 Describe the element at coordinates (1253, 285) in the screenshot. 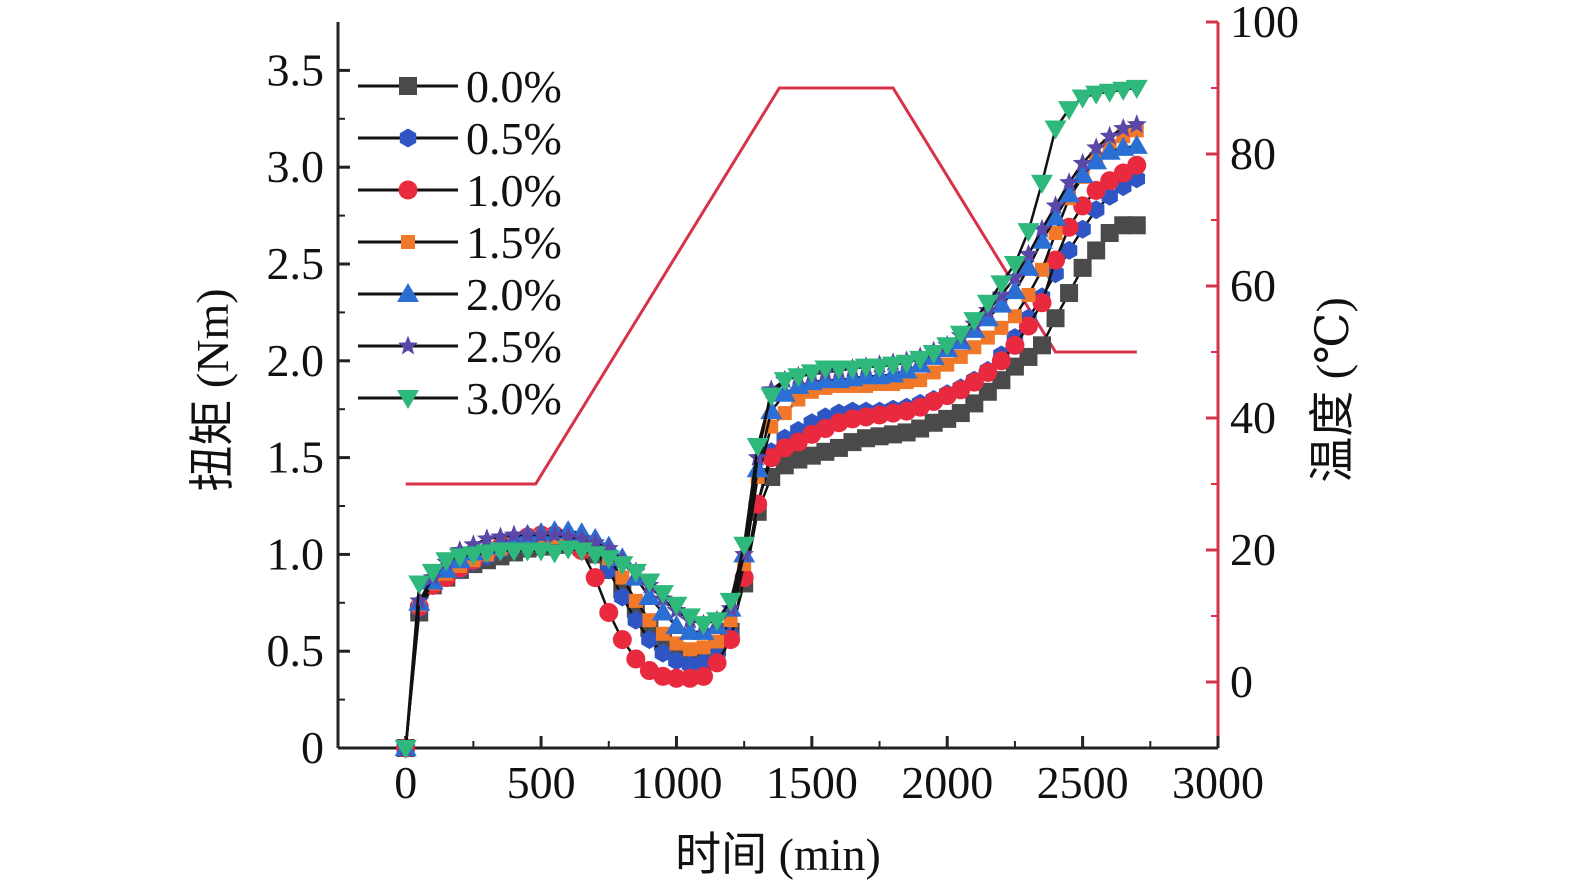

I see `y2-tick-label: 60` at that location.